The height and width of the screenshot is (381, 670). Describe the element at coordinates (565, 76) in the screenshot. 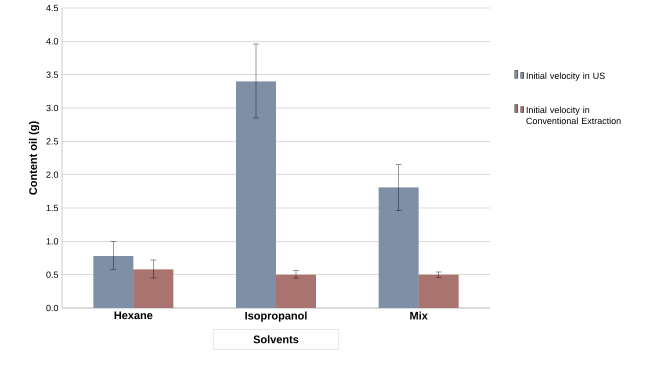

I see `legend-label: Initial velocity in US` at that location.